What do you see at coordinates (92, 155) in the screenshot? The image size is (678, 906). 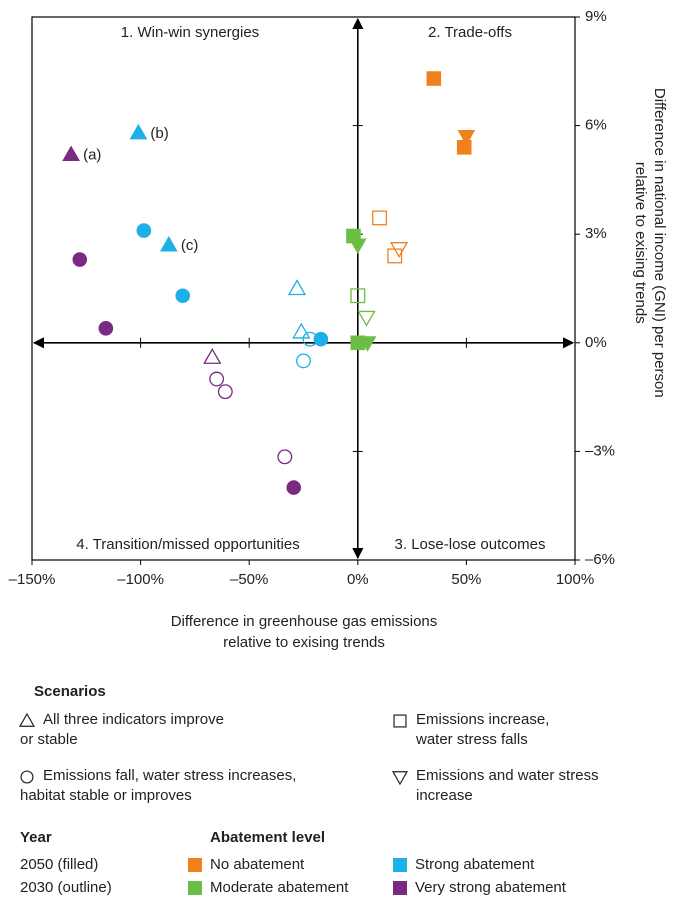 I see `point-annotation: (a)` at bounding box center [92, 155].